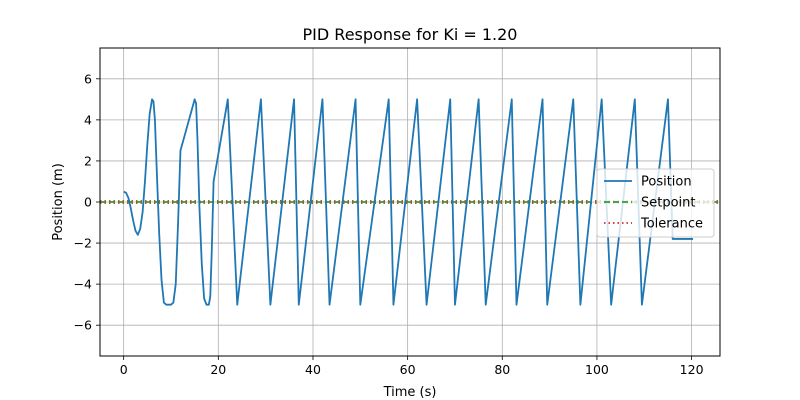 The image size is (800, 400). What do you see at coordinates (88, 160) in the screenshot?
I see `y-tick-label: 2` at bounding box center [88, 160].